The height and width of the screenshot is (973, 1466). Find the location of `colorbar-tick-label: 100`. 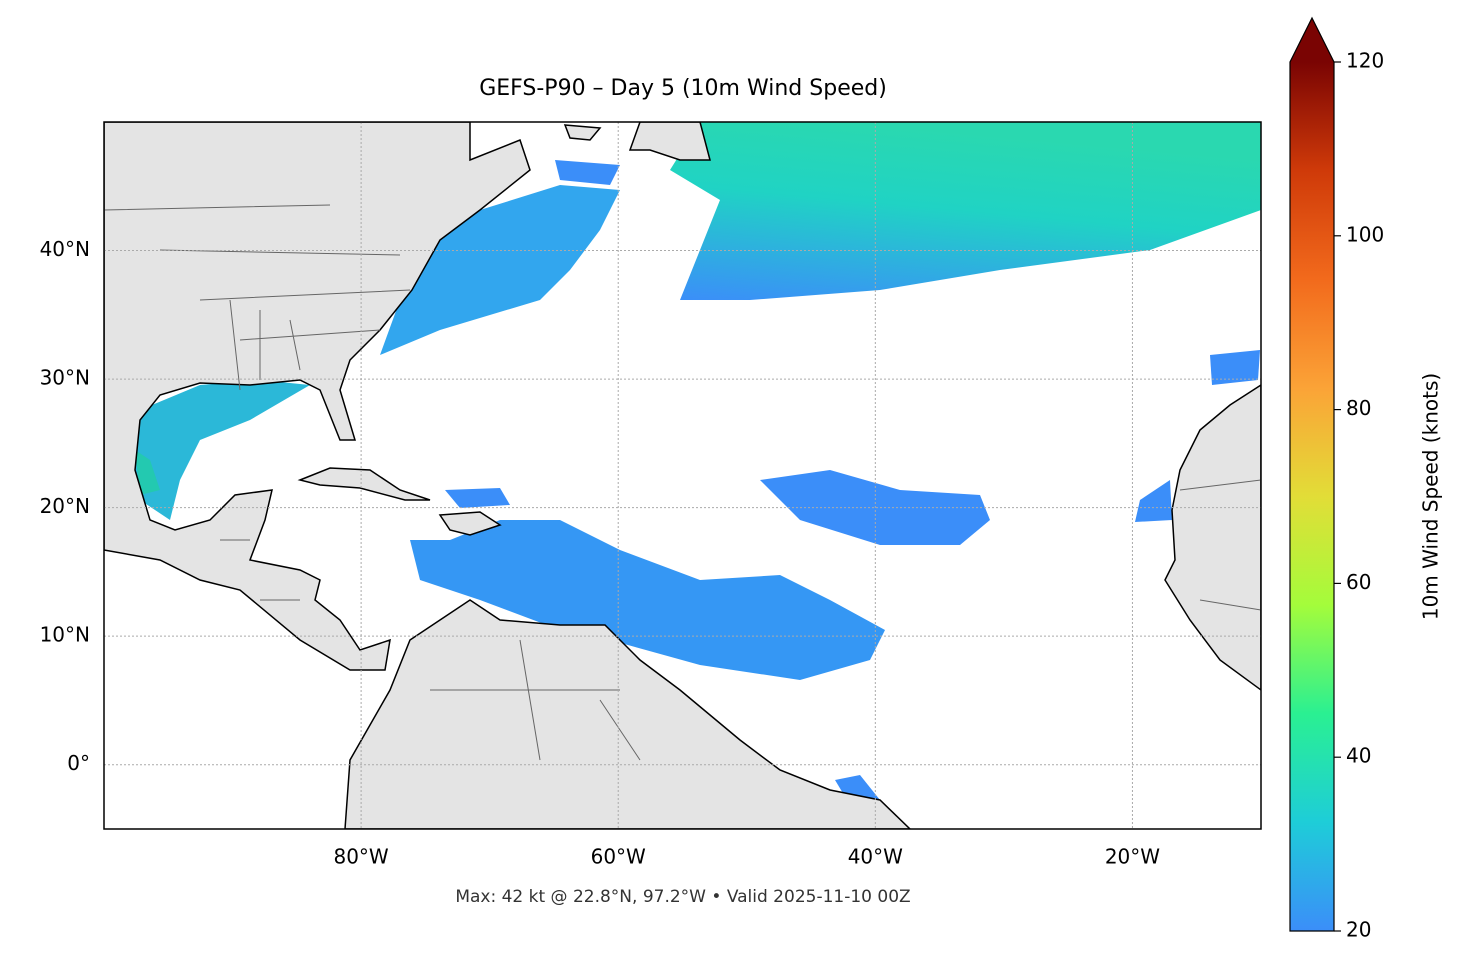

colorbar-tick-label: 100 is located at coordinates (1365, 234).